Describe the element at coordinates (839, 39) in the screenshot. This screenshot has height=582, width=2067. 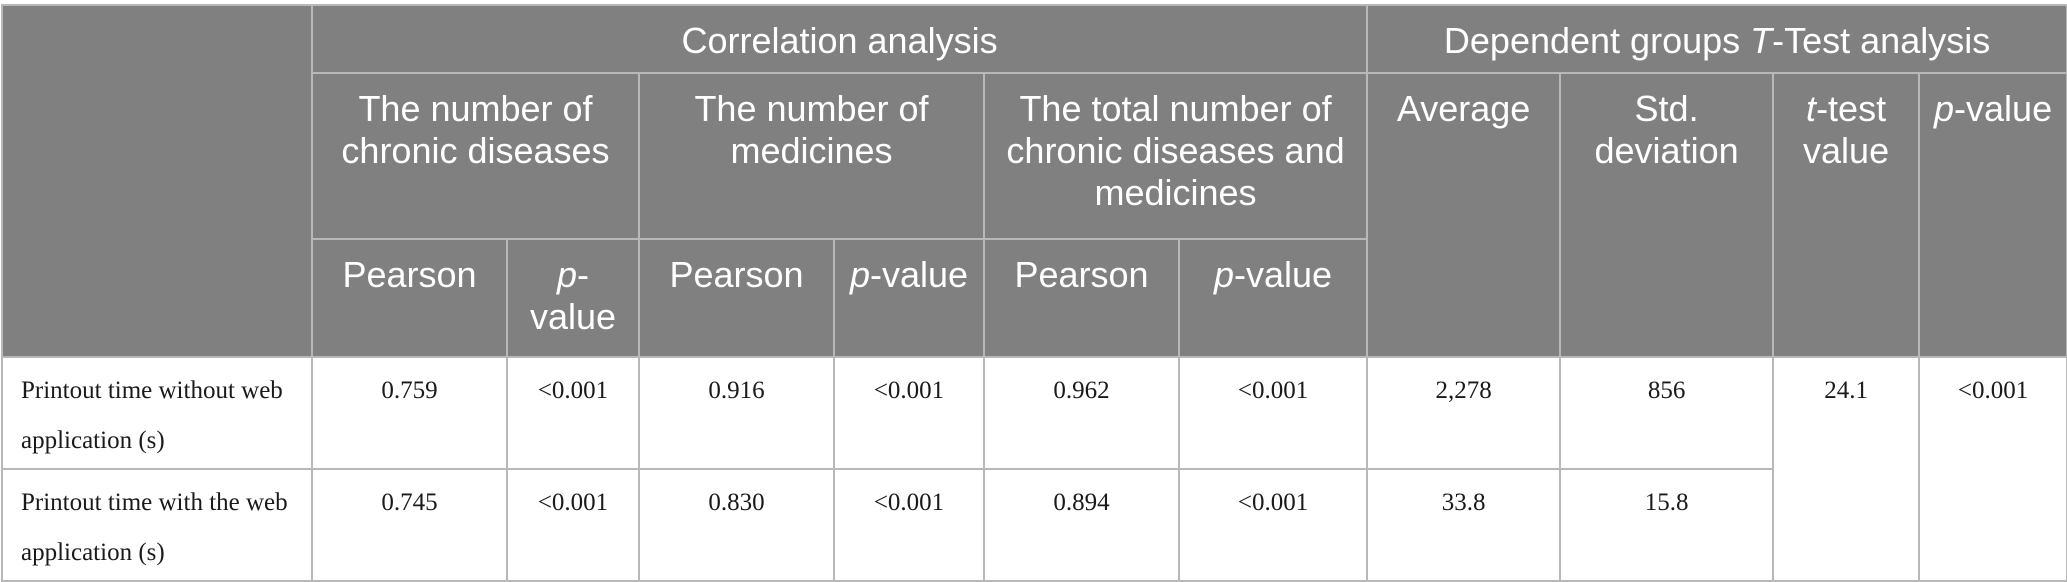
I see `group-header-correlation: Correlation analysis` at that location.